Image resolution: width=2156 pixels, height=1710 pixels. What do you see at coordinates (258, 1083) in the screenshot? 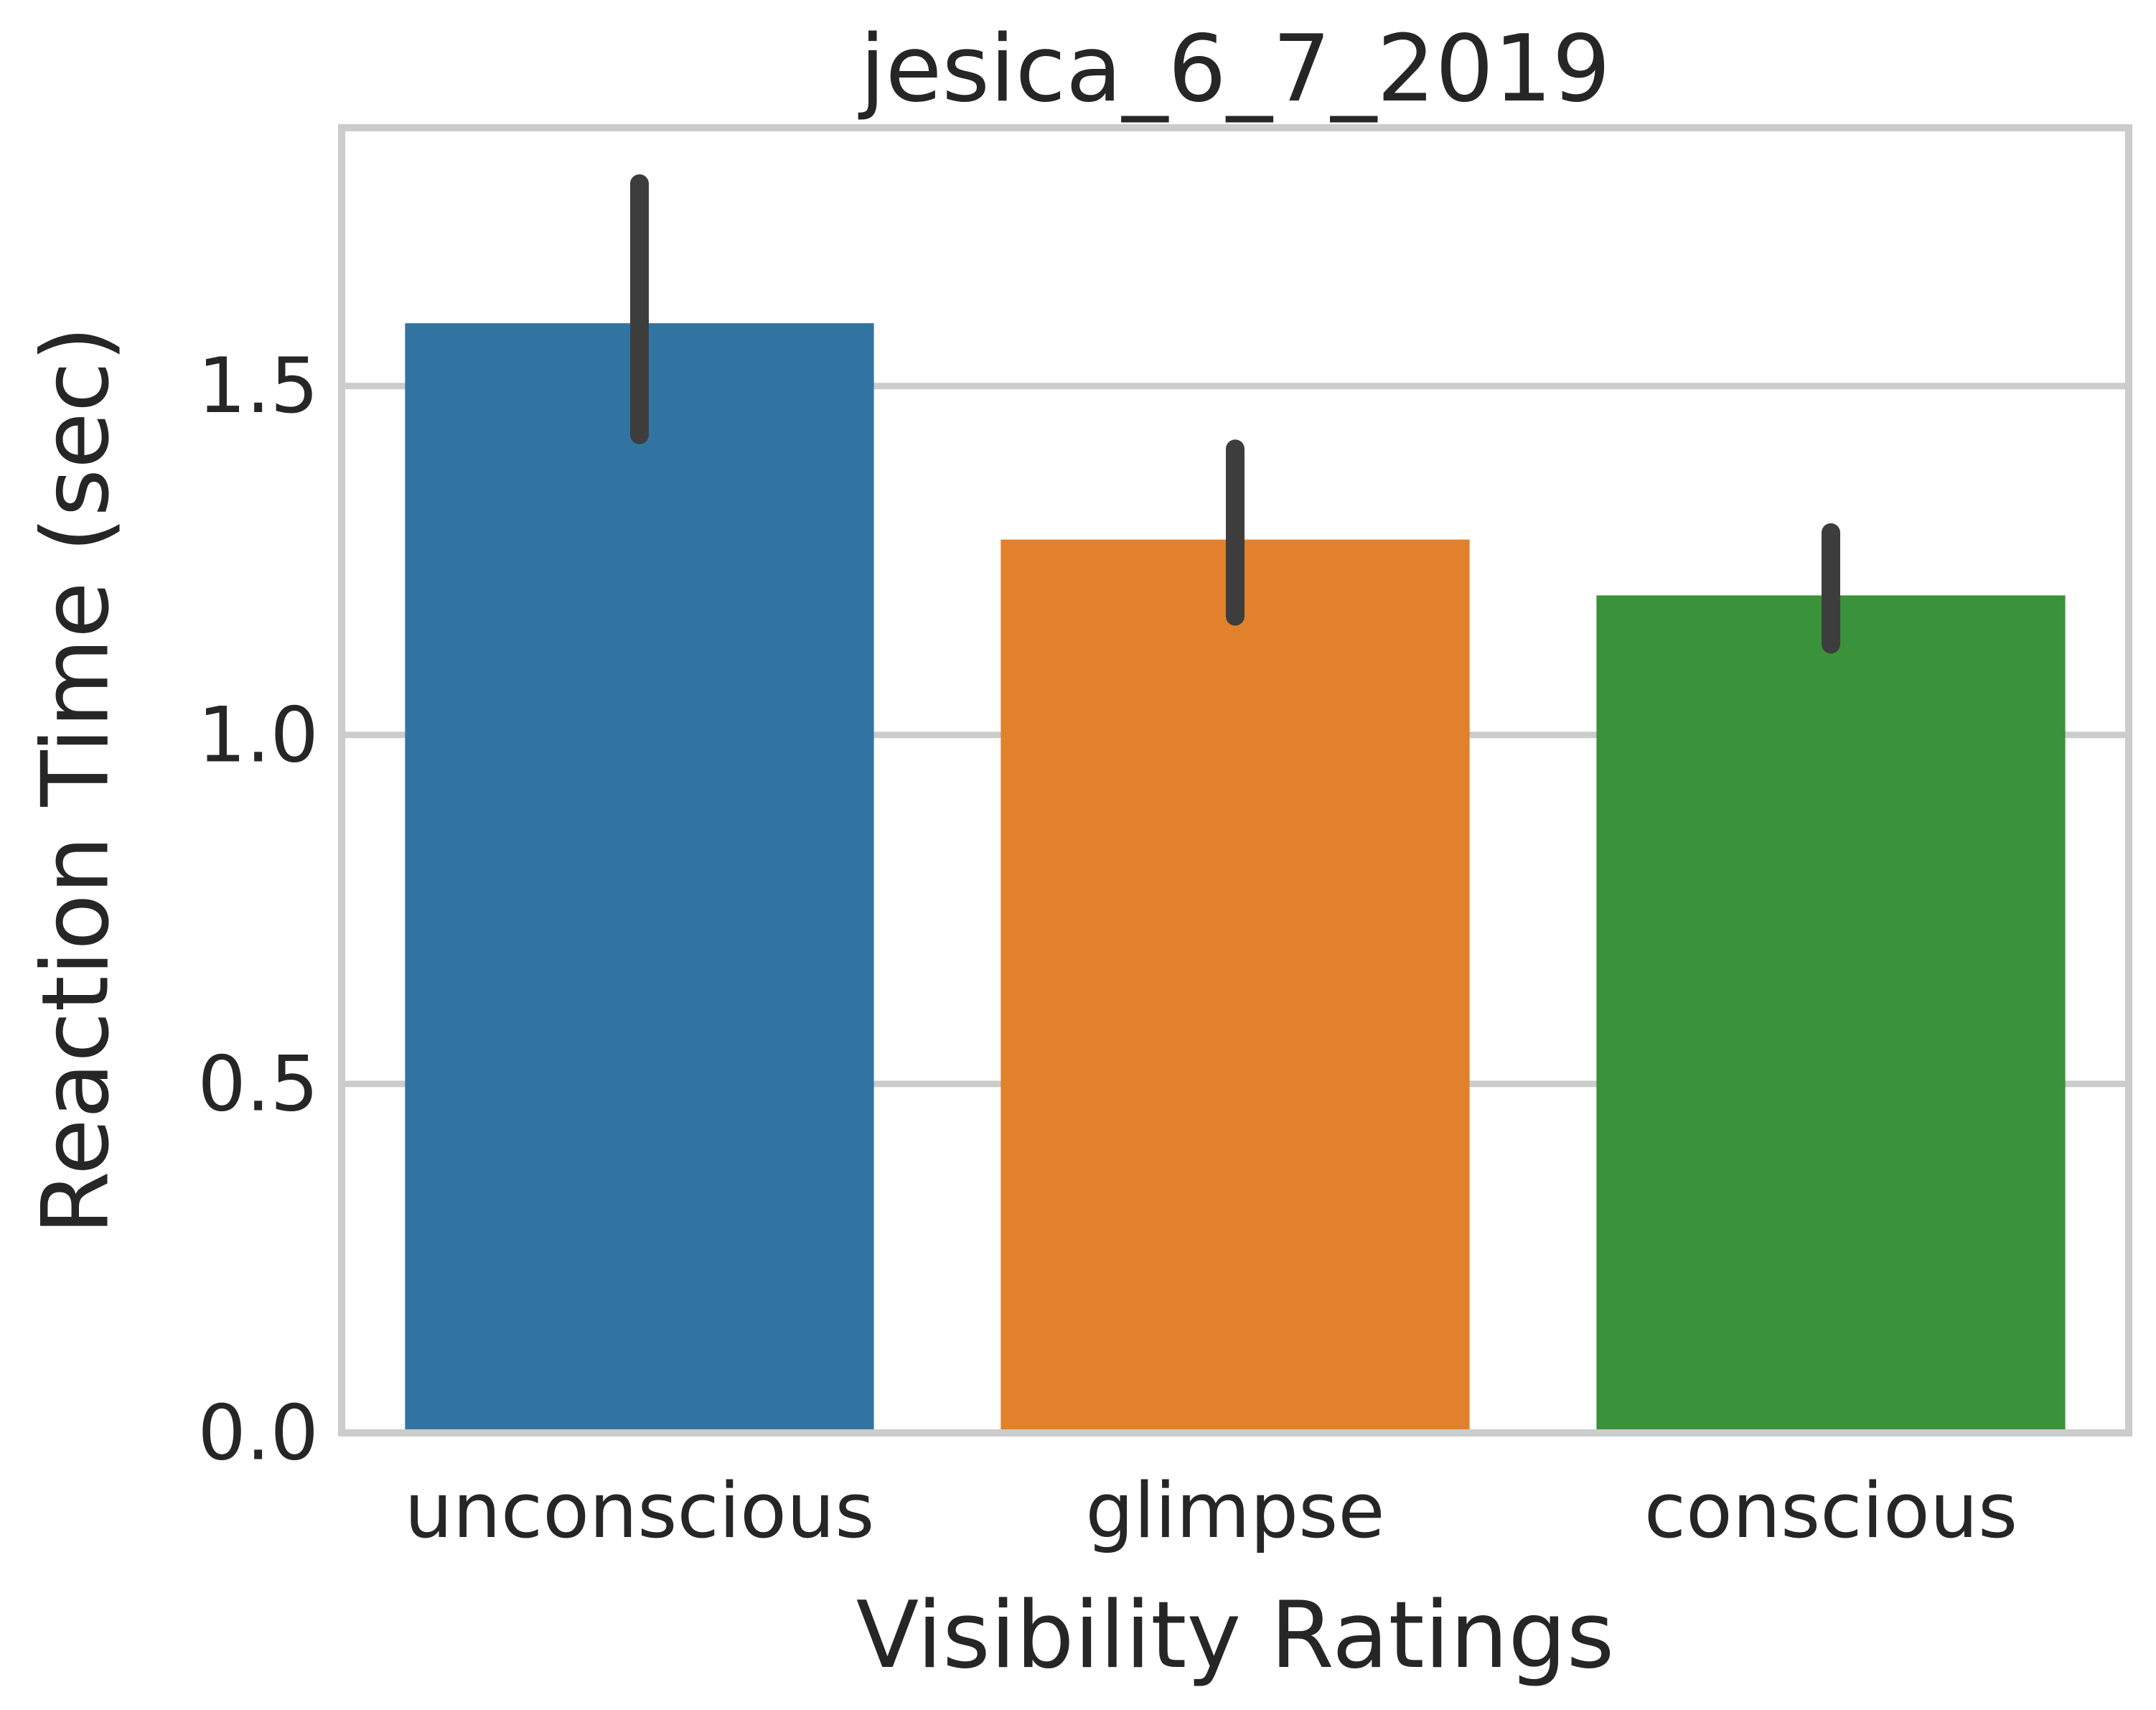
I see `y-tick-label: 0.5` at bounding box center [258, 1083].